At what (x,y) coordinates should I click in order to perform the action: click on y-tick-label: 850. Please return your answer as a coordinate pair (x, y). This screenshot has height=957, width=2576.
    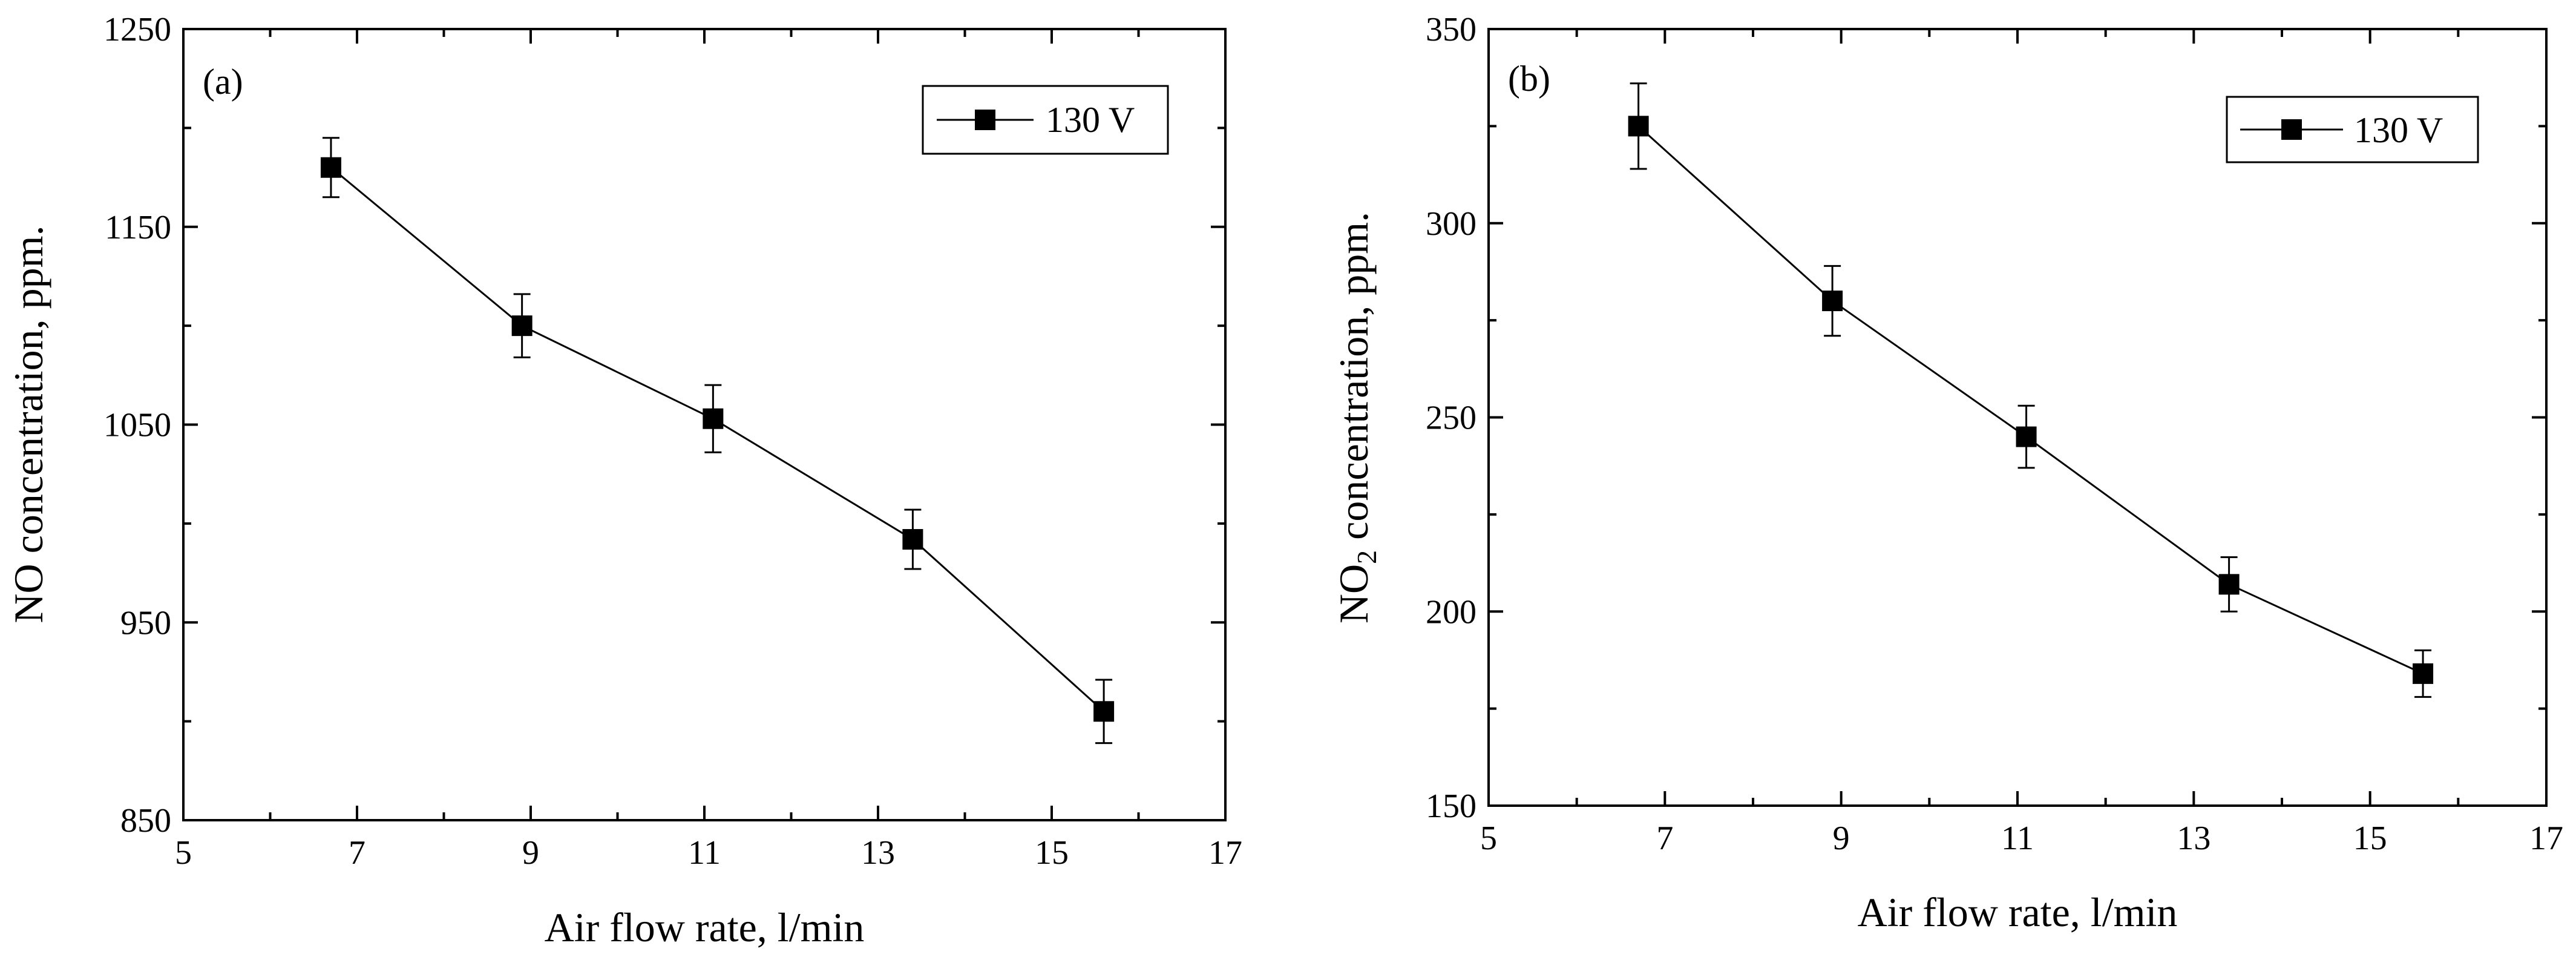
    Looking at the image, I should click on (145, 821).